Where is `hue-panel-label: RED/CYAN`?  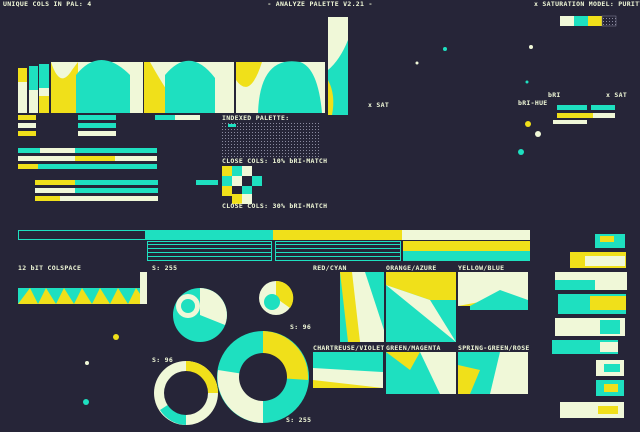 hue-panel-label: RED/CYAN is located at coordinates (330, 268).